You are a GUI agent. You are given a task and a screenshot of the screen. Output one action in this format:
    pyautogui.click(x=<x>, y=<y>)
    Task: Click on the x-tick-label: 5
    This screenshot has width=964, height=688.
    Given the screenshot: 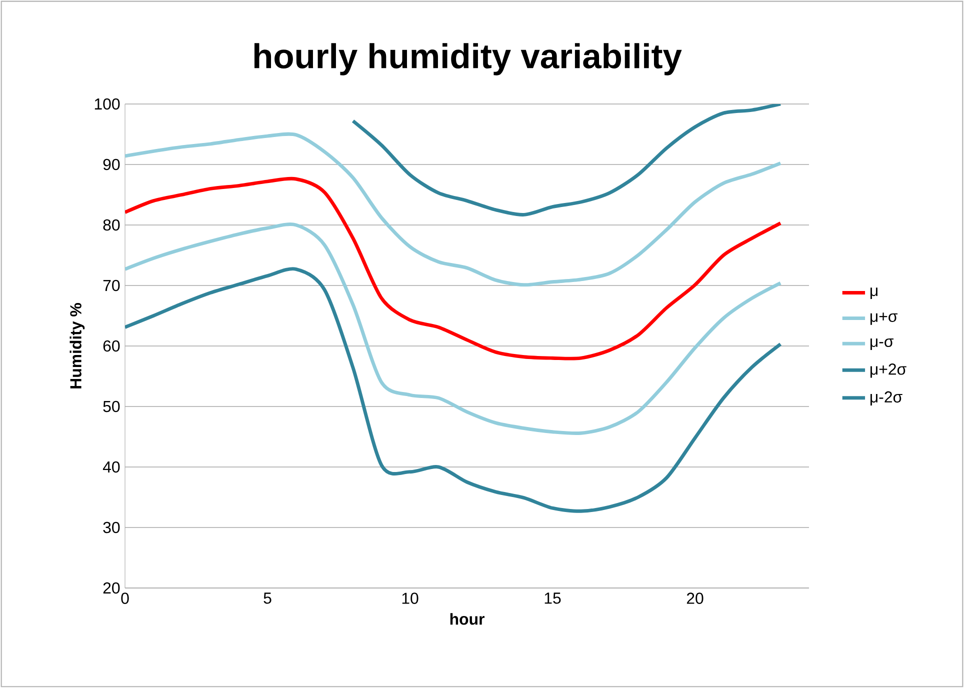 What is the action you would take?
    pyautogui.click(x=268, y=598)
    